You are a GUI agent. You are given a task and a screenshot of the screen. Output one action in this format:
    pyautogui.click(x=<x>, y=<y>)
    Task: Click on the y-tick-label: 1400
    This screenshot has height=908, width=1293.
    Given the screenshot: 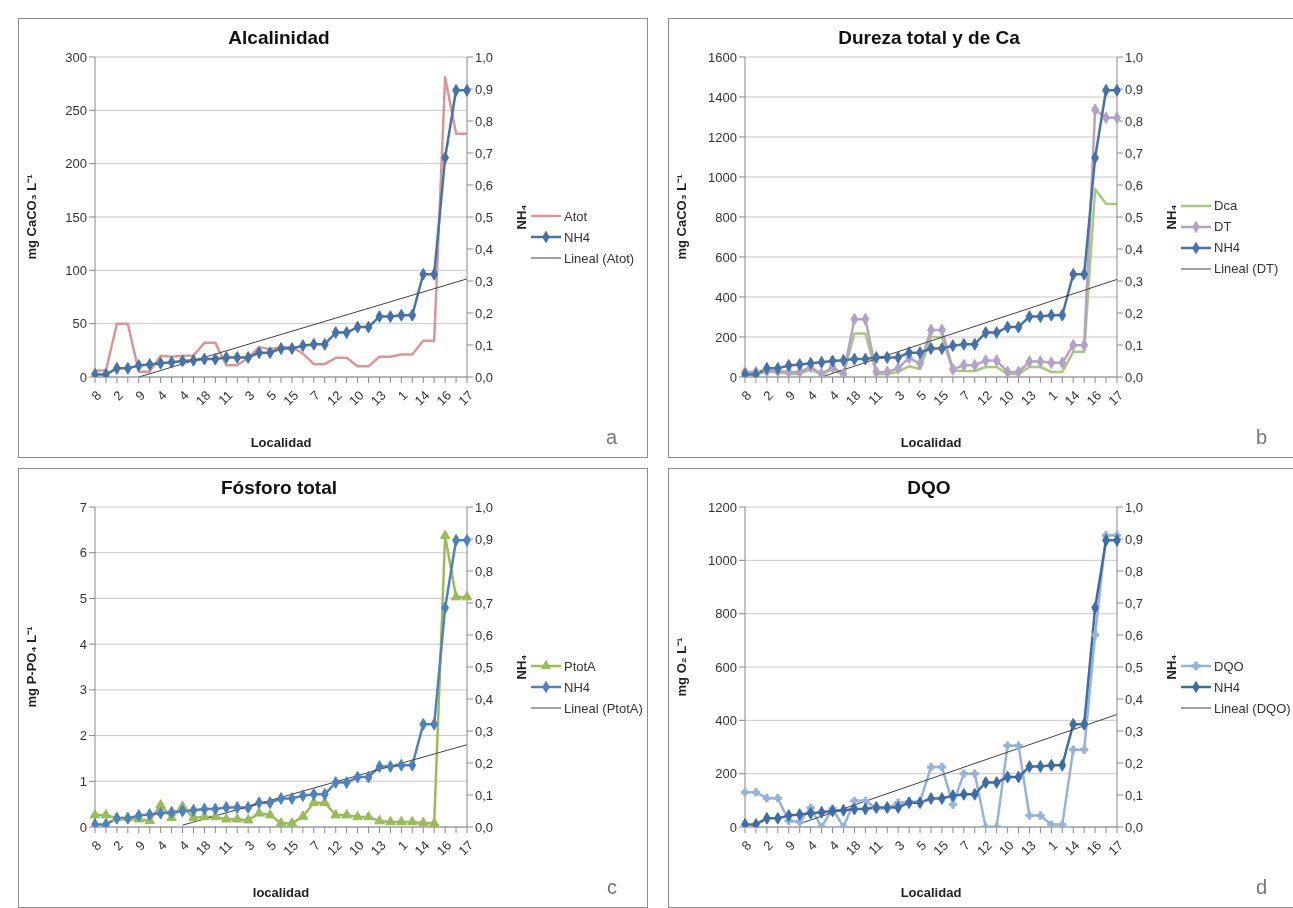 What is the action you would take?
    pyautogui.click(x=722, y=97)
    